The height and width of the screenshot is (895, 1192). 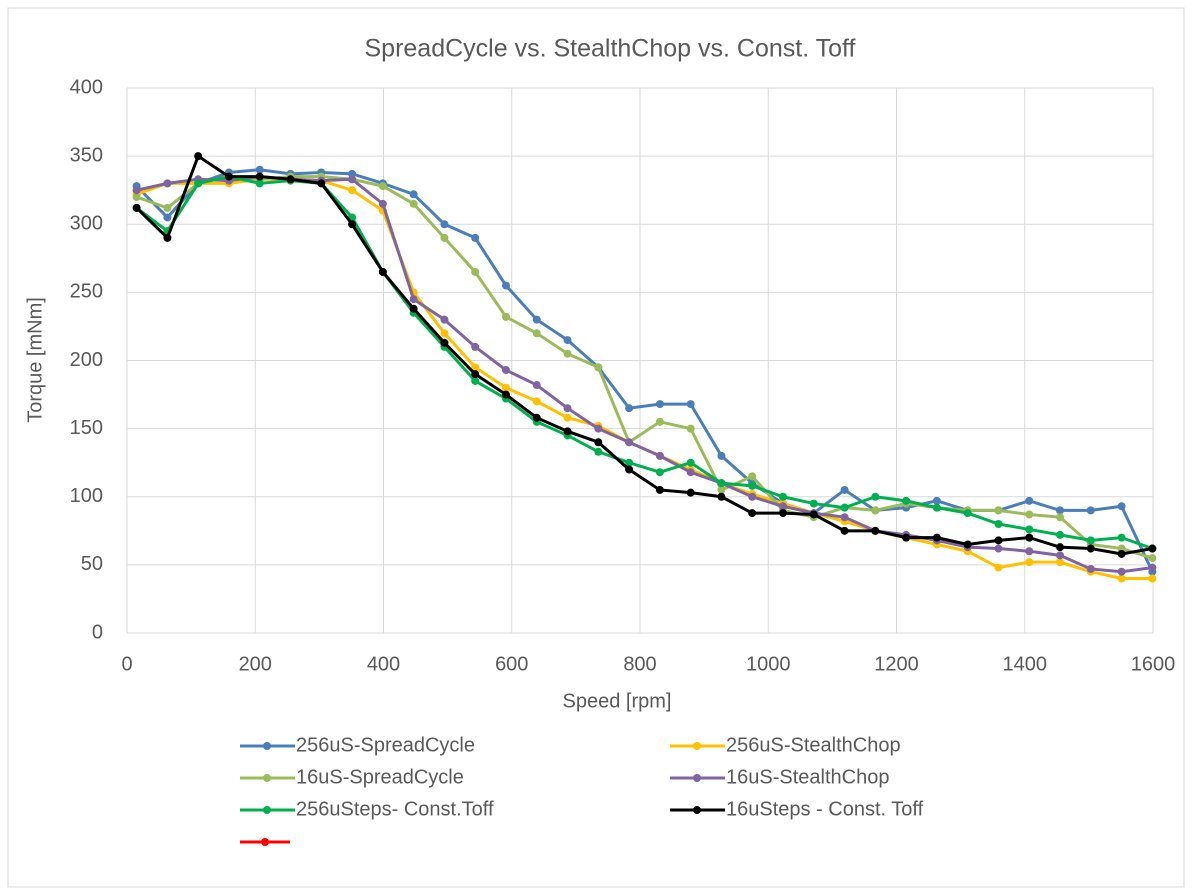 I want to click on y-tick-label: 50, so click(x=92, y=564).